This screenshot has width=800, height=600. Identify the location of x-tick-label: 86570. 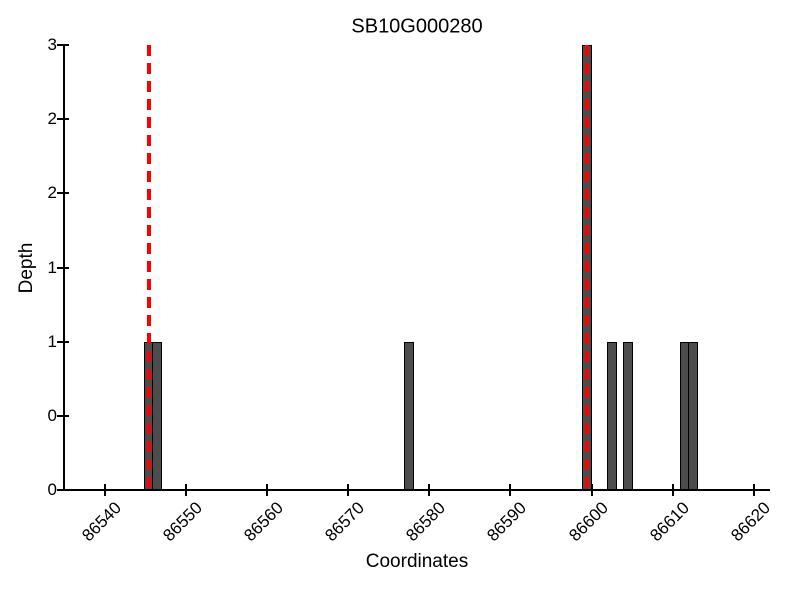
(345, 522).